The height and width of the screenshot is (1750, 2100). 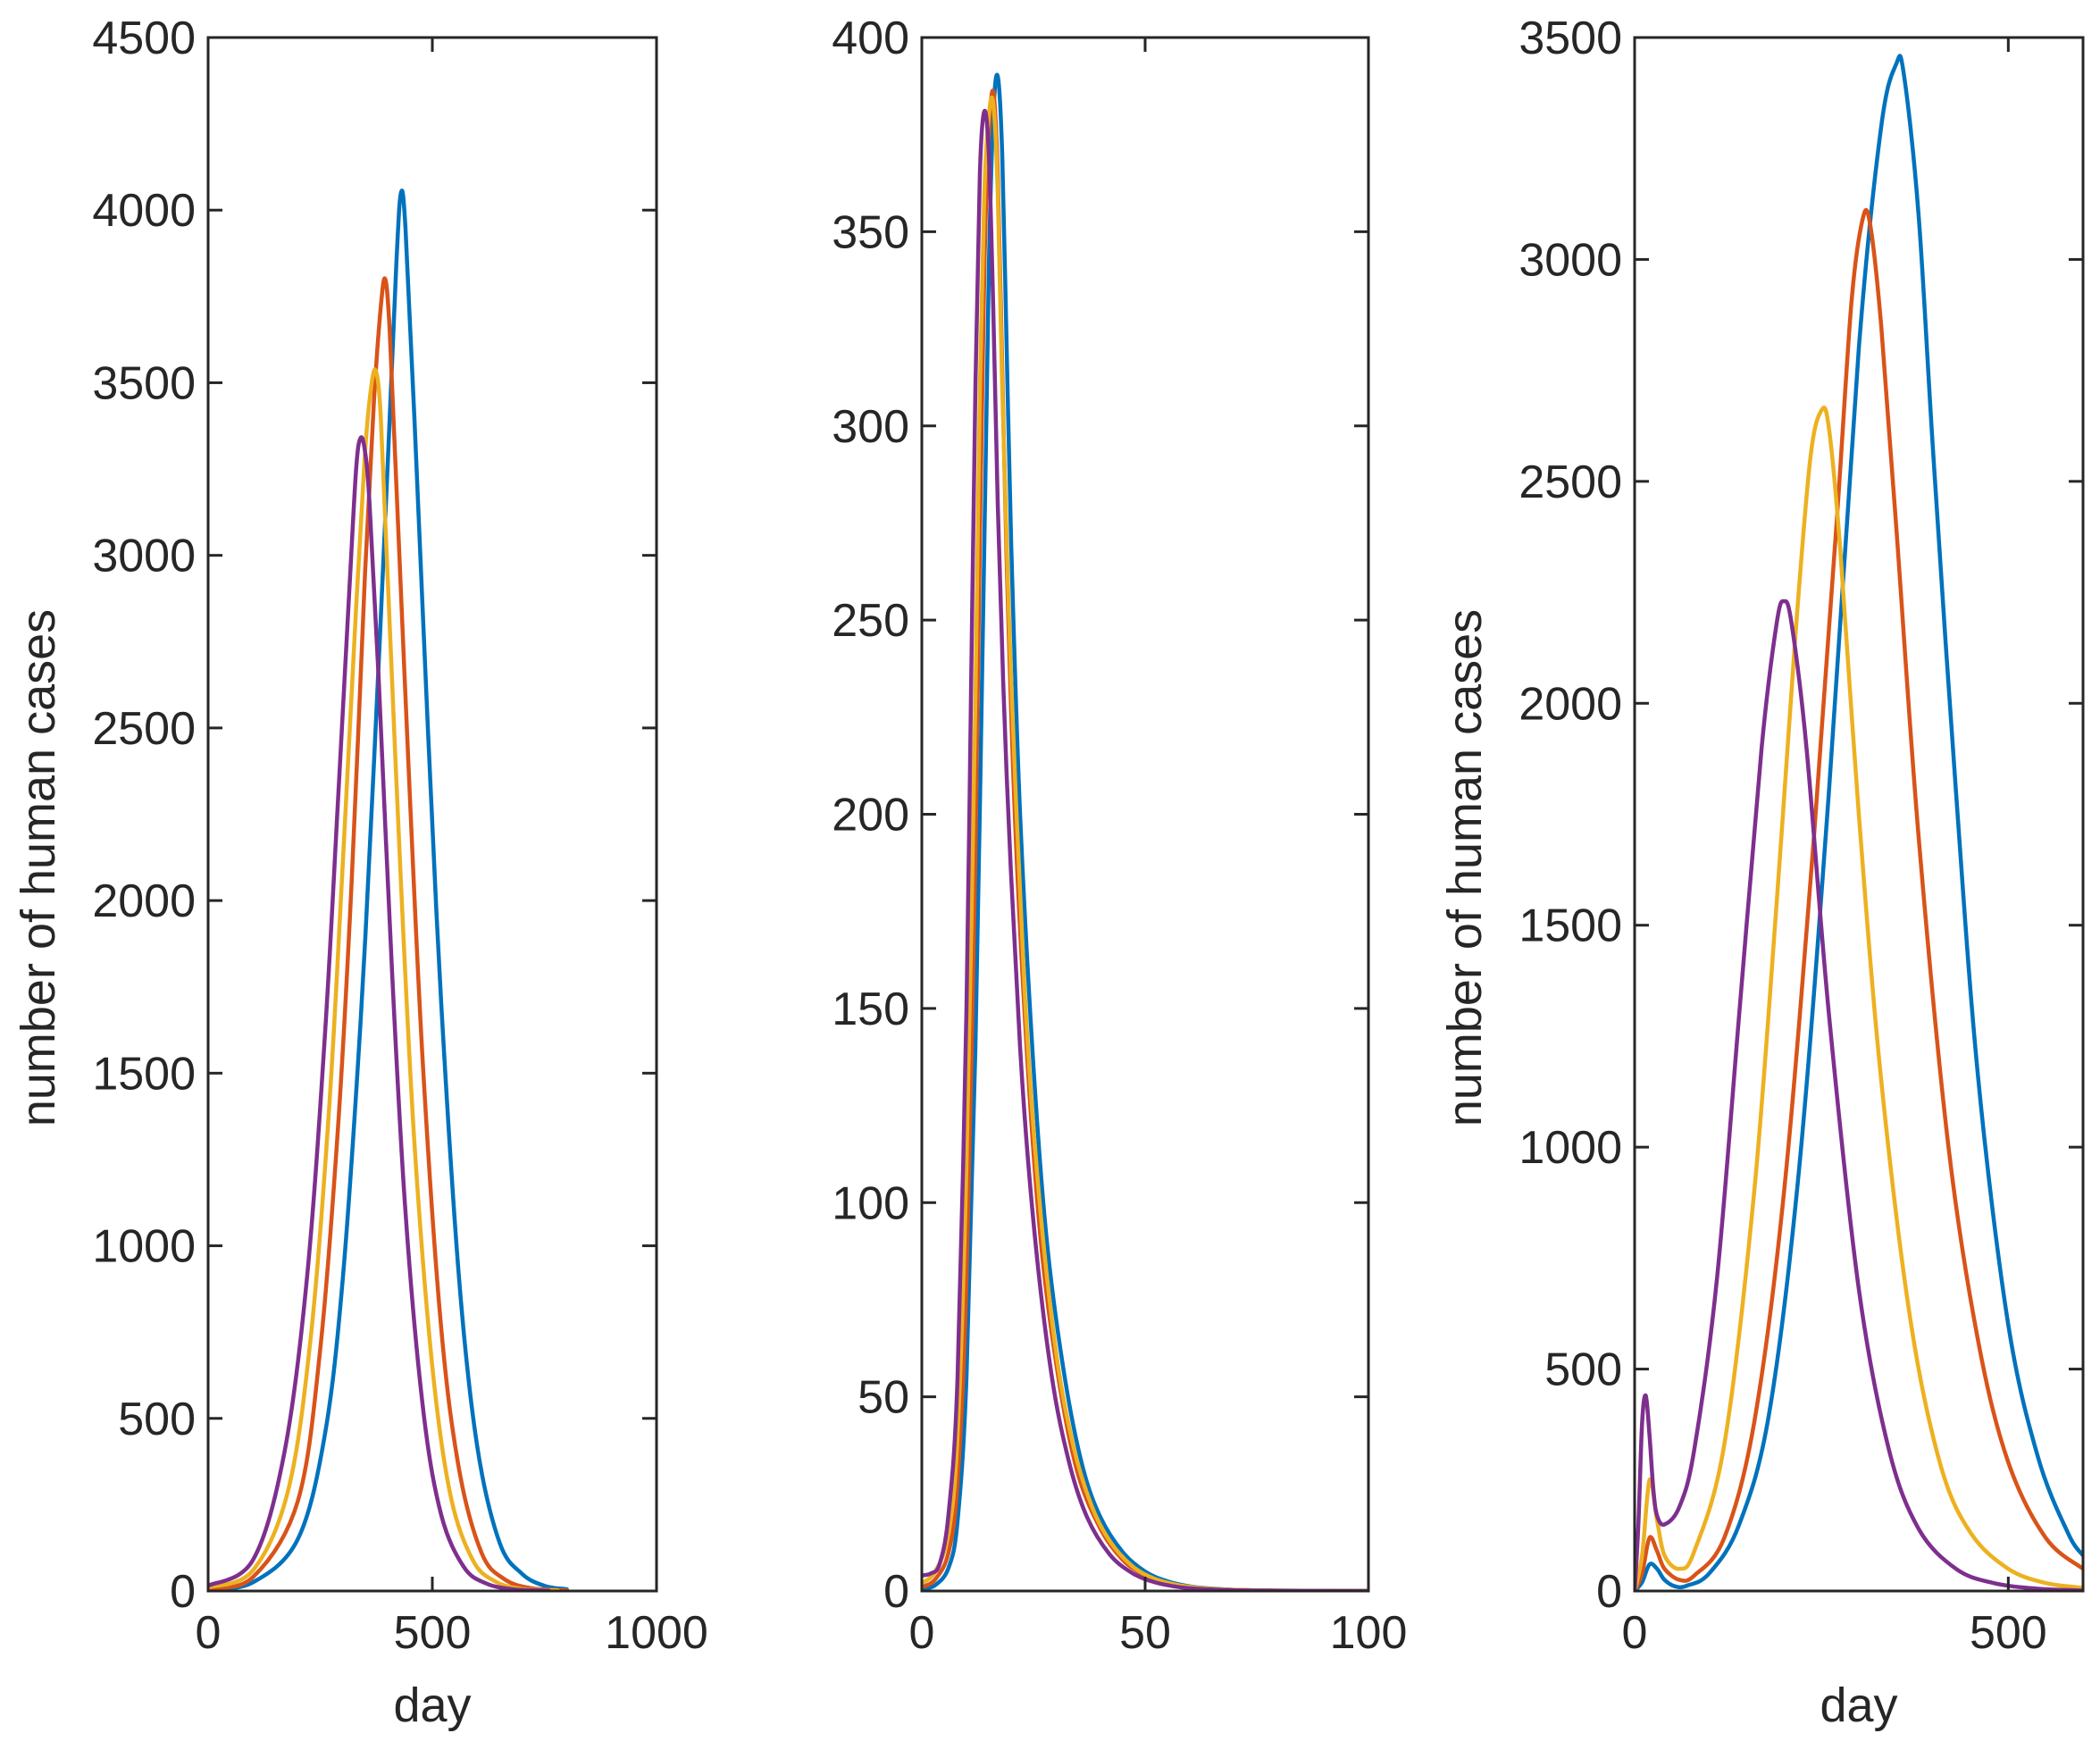 I want to click on x-tick-label: 1000, so click(x=656, y=1633).